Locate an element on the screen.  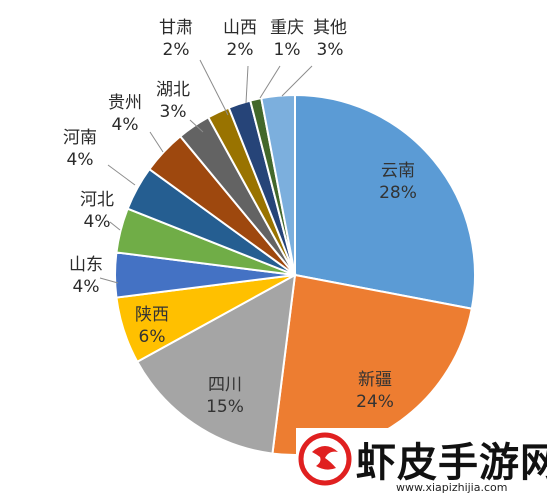
slice-label: 四川 is located at coordinates (225, 385).